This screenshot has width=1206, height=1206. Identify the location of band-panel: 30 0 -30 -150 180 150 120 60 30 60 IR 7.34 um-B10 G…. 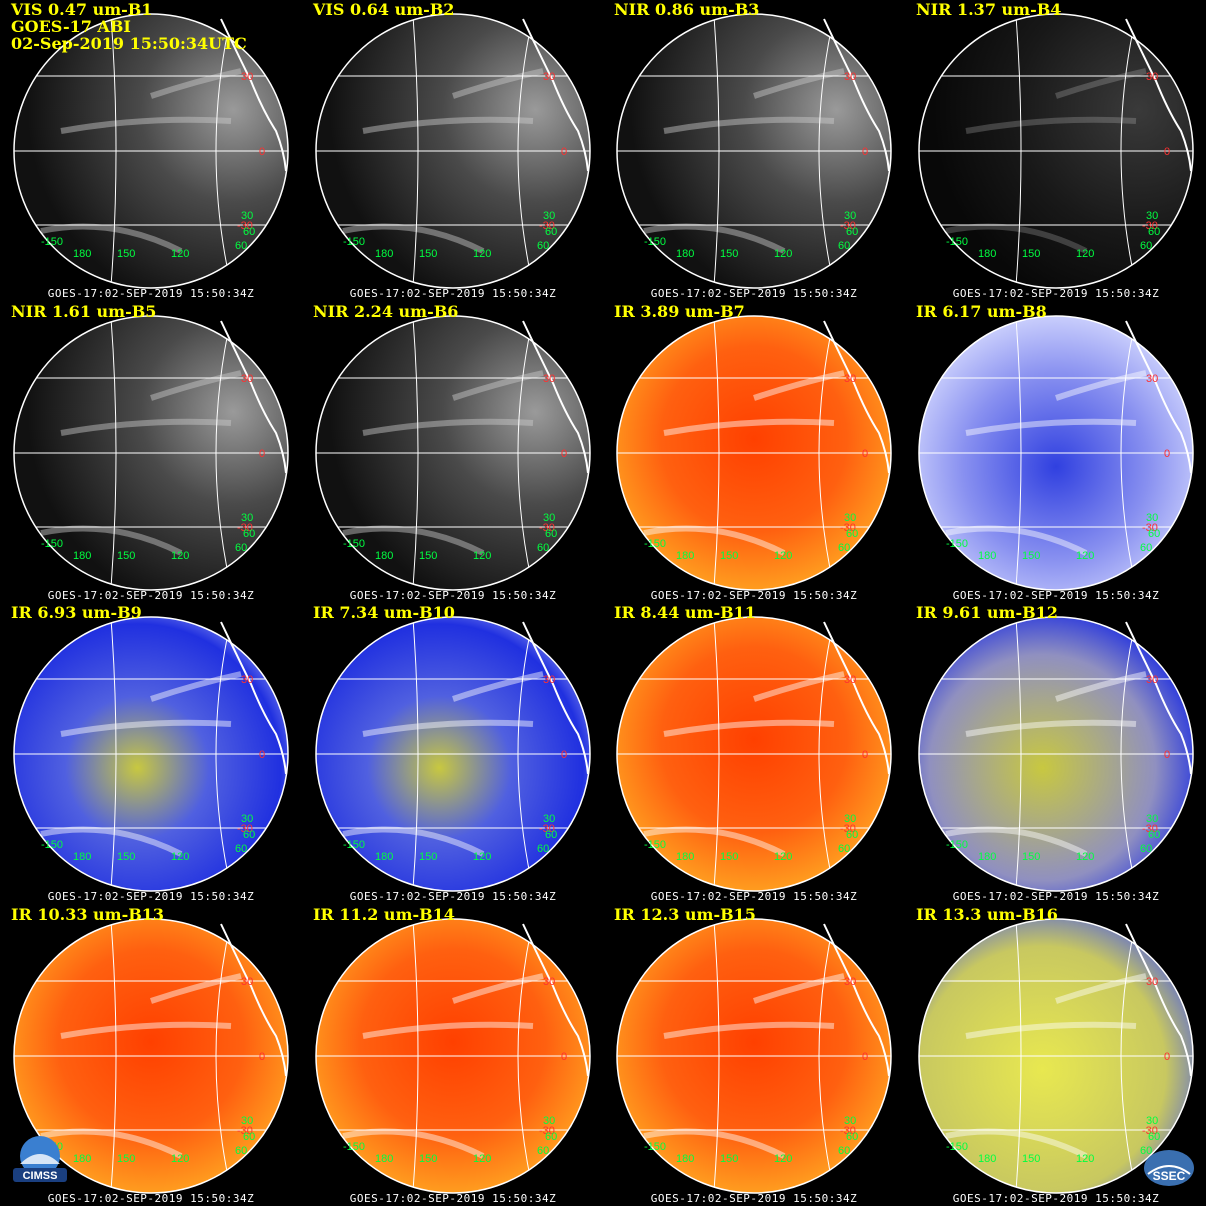
(453, 754).